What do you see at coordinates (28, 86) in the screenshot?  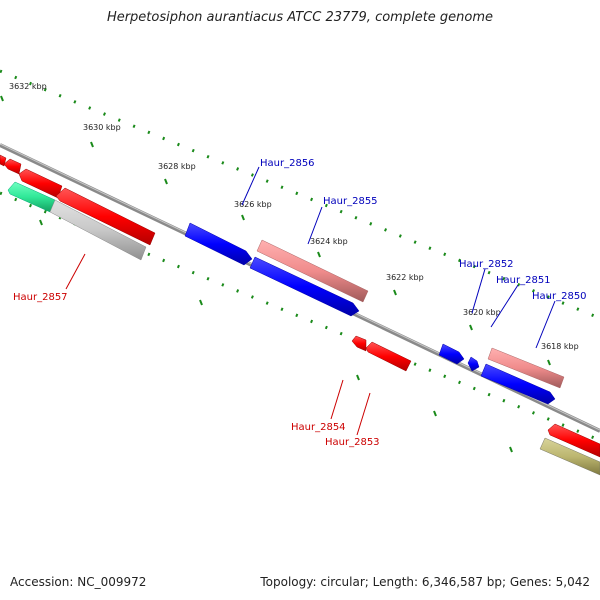 I see `tick-label: 3632 kbp` at bounding box center [28, 86].